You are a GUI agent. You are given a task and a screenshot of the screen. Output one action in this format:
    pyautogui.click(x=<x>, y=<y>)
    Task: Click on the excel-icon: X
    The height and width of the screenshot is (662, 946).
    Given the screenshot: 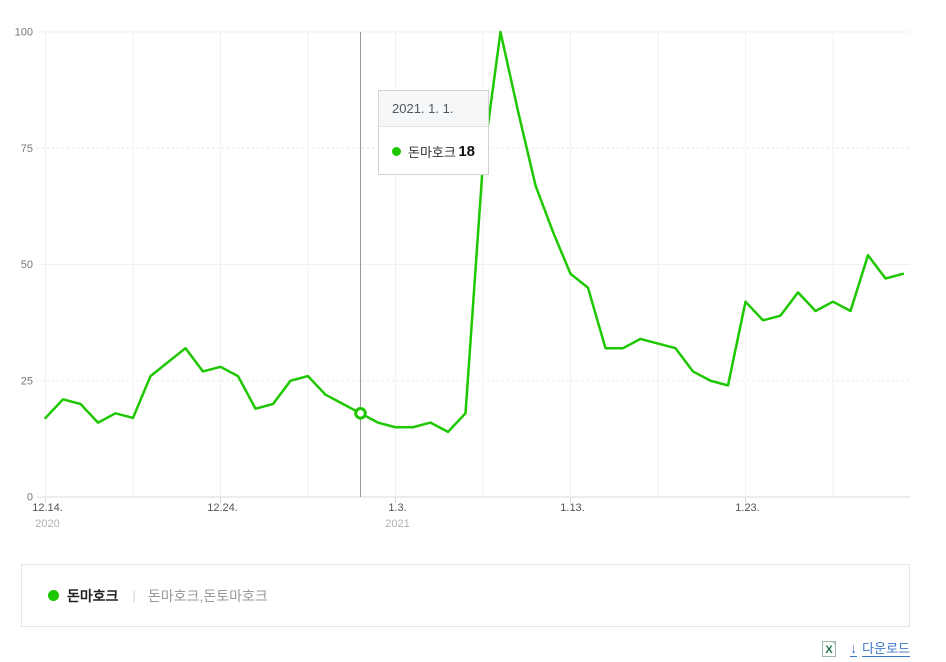 What is the action you would take?
    pyautogui.click(x=829, y=649)
    